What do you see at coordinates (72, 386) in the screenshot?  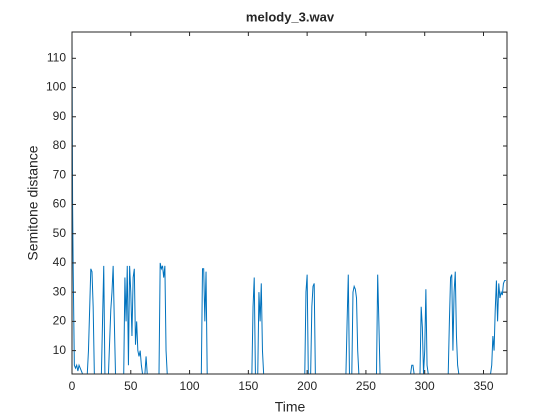 I see `x-tick-label: 0` at bounding box center [72, 386].